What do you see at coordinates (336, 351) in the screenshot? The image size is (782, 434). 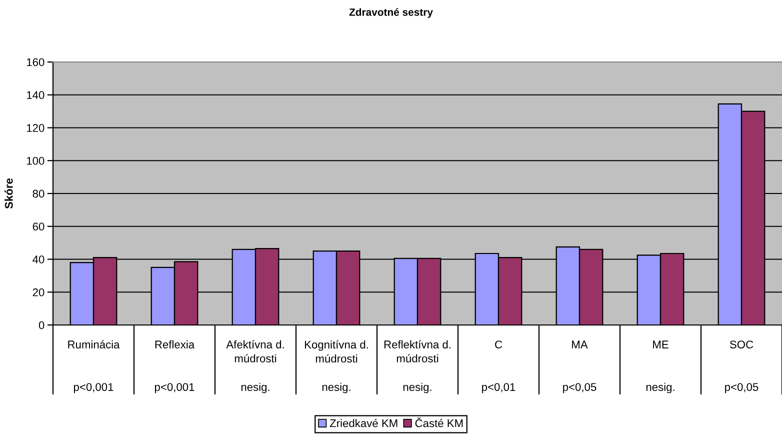 I see `x-tick-label: Kognitívna d. múdrosti` at bounding box center [336, 351].